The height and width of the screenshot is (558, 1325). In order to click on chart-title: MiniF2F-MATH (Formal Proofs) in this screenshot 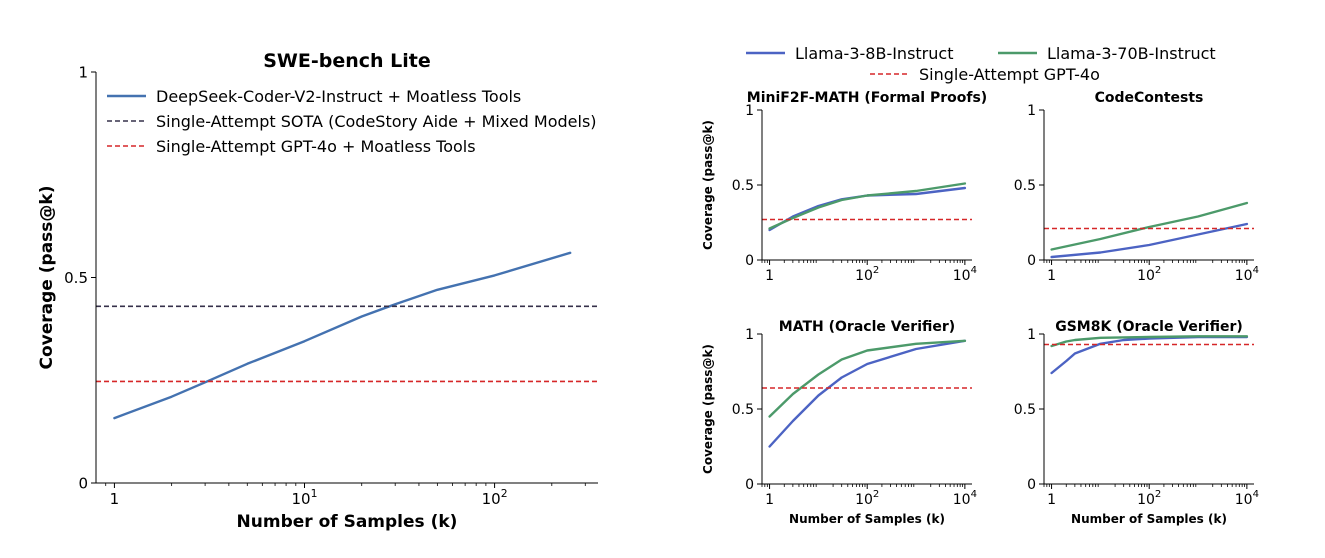, I will do `click(867, 98)`.